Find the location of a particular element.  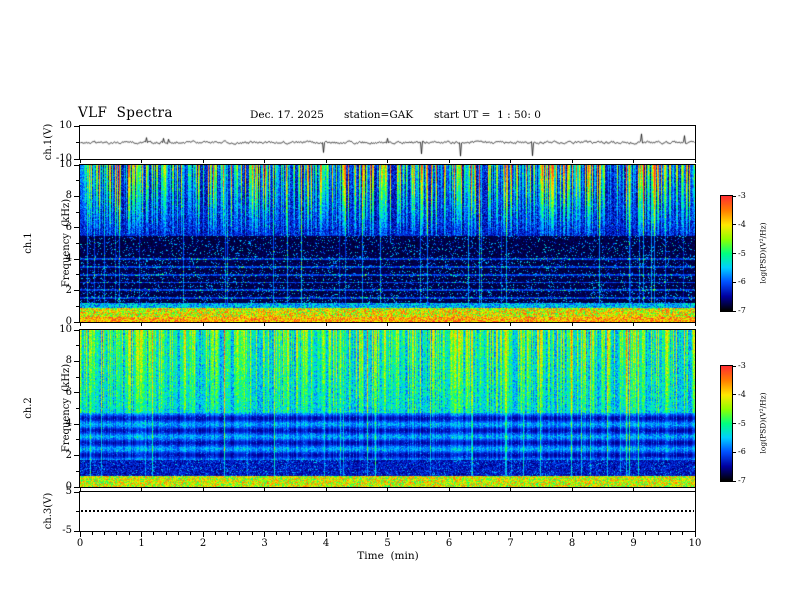

x-tick-label: 0 is located at coordinates (80, 543).